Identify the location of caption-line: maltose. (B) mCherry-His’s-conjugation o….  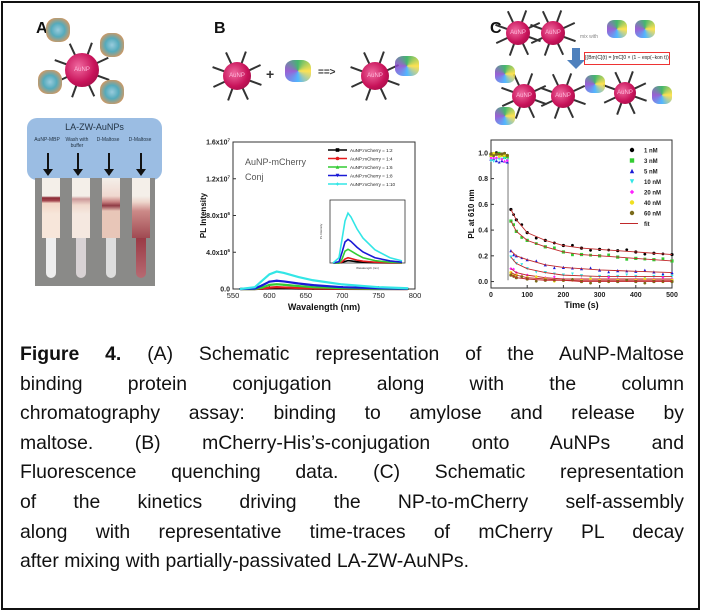
(352, 442).